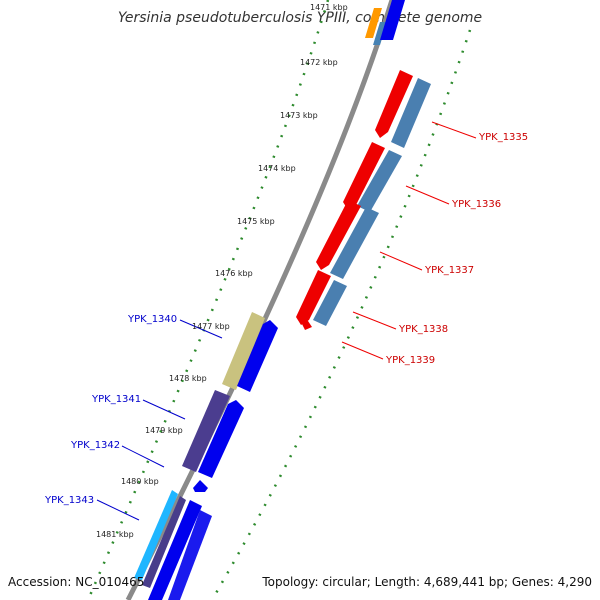  What do you see at coordinates (188, 378) in the screenshot?
I see `ruler-tick-label: 1478 kbp` at bounding box center [188, 378].